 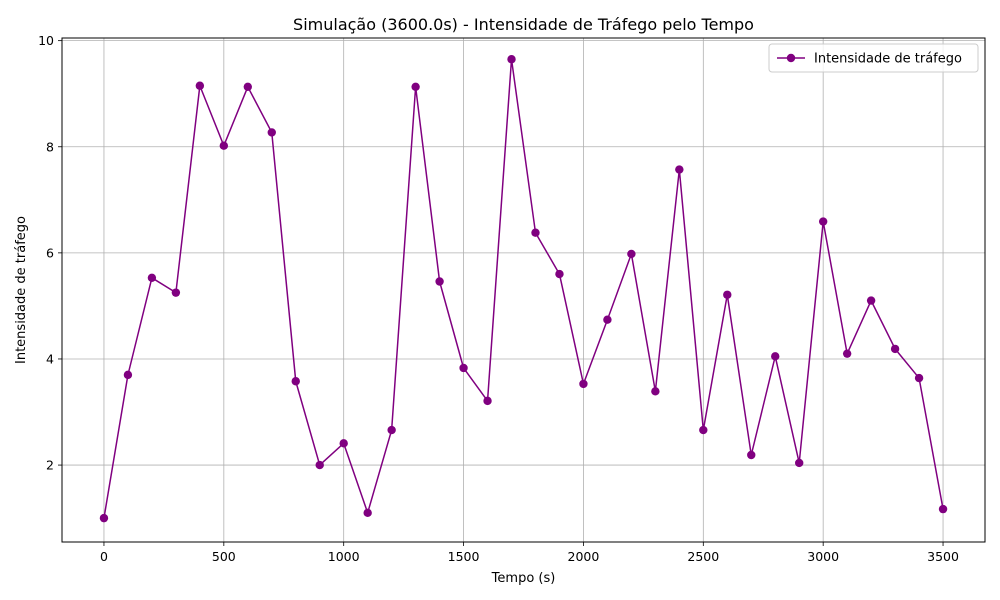 What do you see at coordinates (943, 556) in the screenshot?
I see `x-tick-label: 3500` at bounding box center [943, 556].